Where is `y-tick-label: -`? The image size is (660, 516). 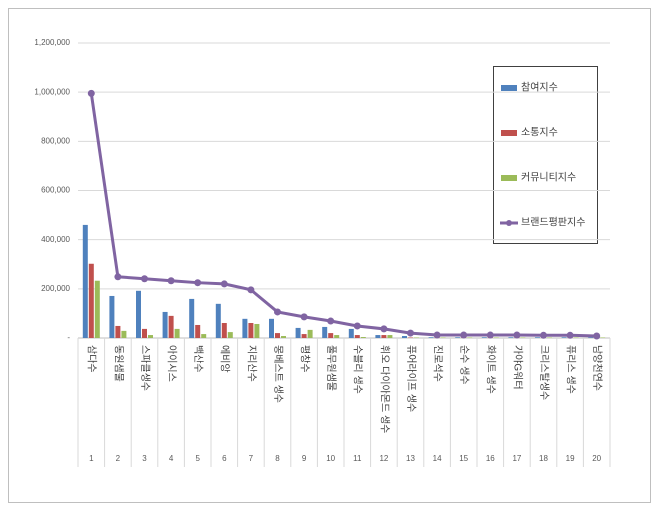
y-tick-label: - is located at coordinates (68, 337).